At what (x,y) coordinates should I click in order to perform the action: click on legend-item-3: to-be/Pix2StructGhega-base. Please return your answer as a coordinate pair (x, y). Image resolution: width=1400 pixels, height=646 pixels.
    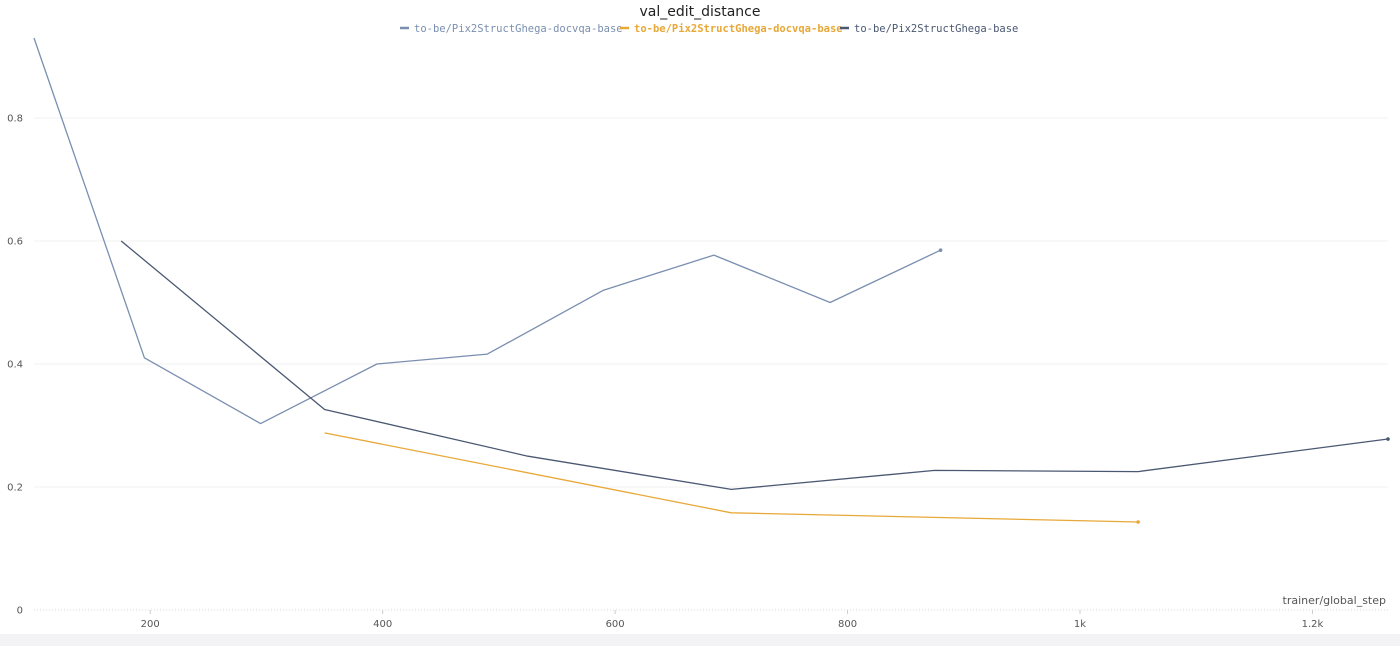
    Looking at the image, I should click on (929, 29).